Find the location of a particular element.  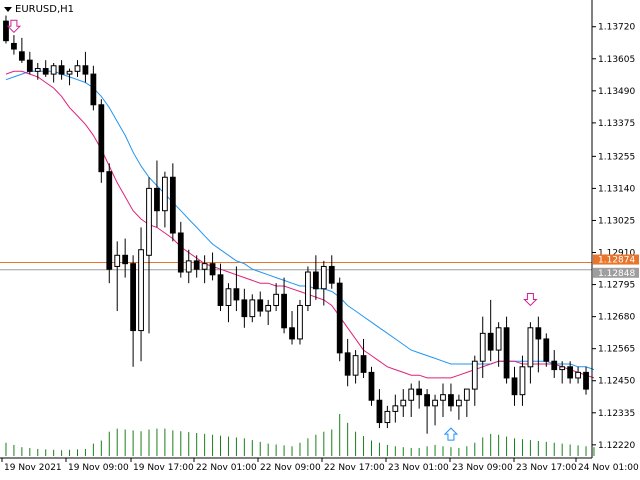

signal-down-arrow-icon is located at coordinates (14, 26).